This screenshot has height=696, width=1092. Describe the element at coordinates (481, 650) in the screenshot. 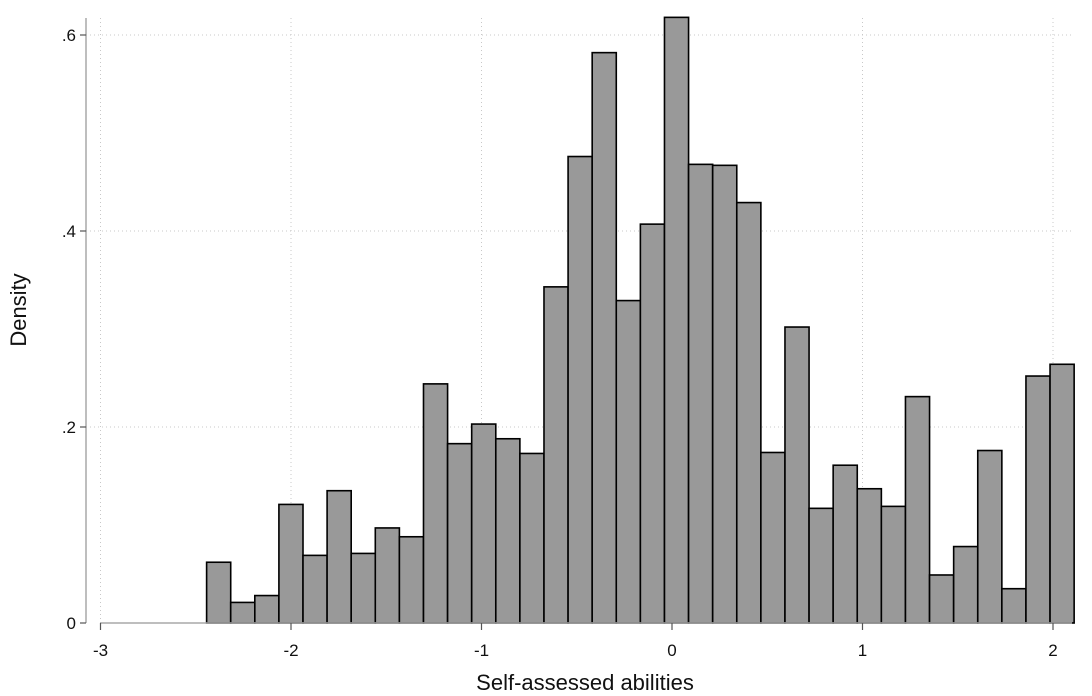

I see `x-tick-label: -1` at that location.